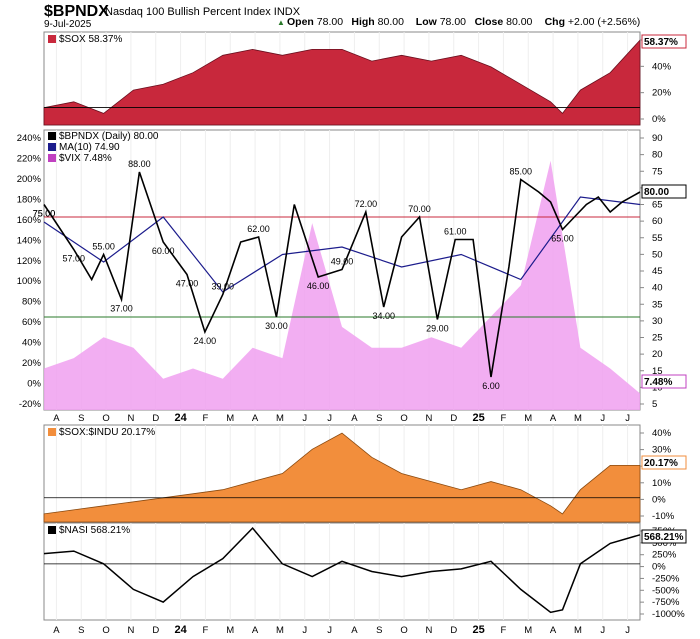 The width and height of the screenshot is (700, 639). What do you see at coordinates (29, 199) in the screenshot?
I see `bpndx-left-tick: 180%` at bounding box center [29, 199].